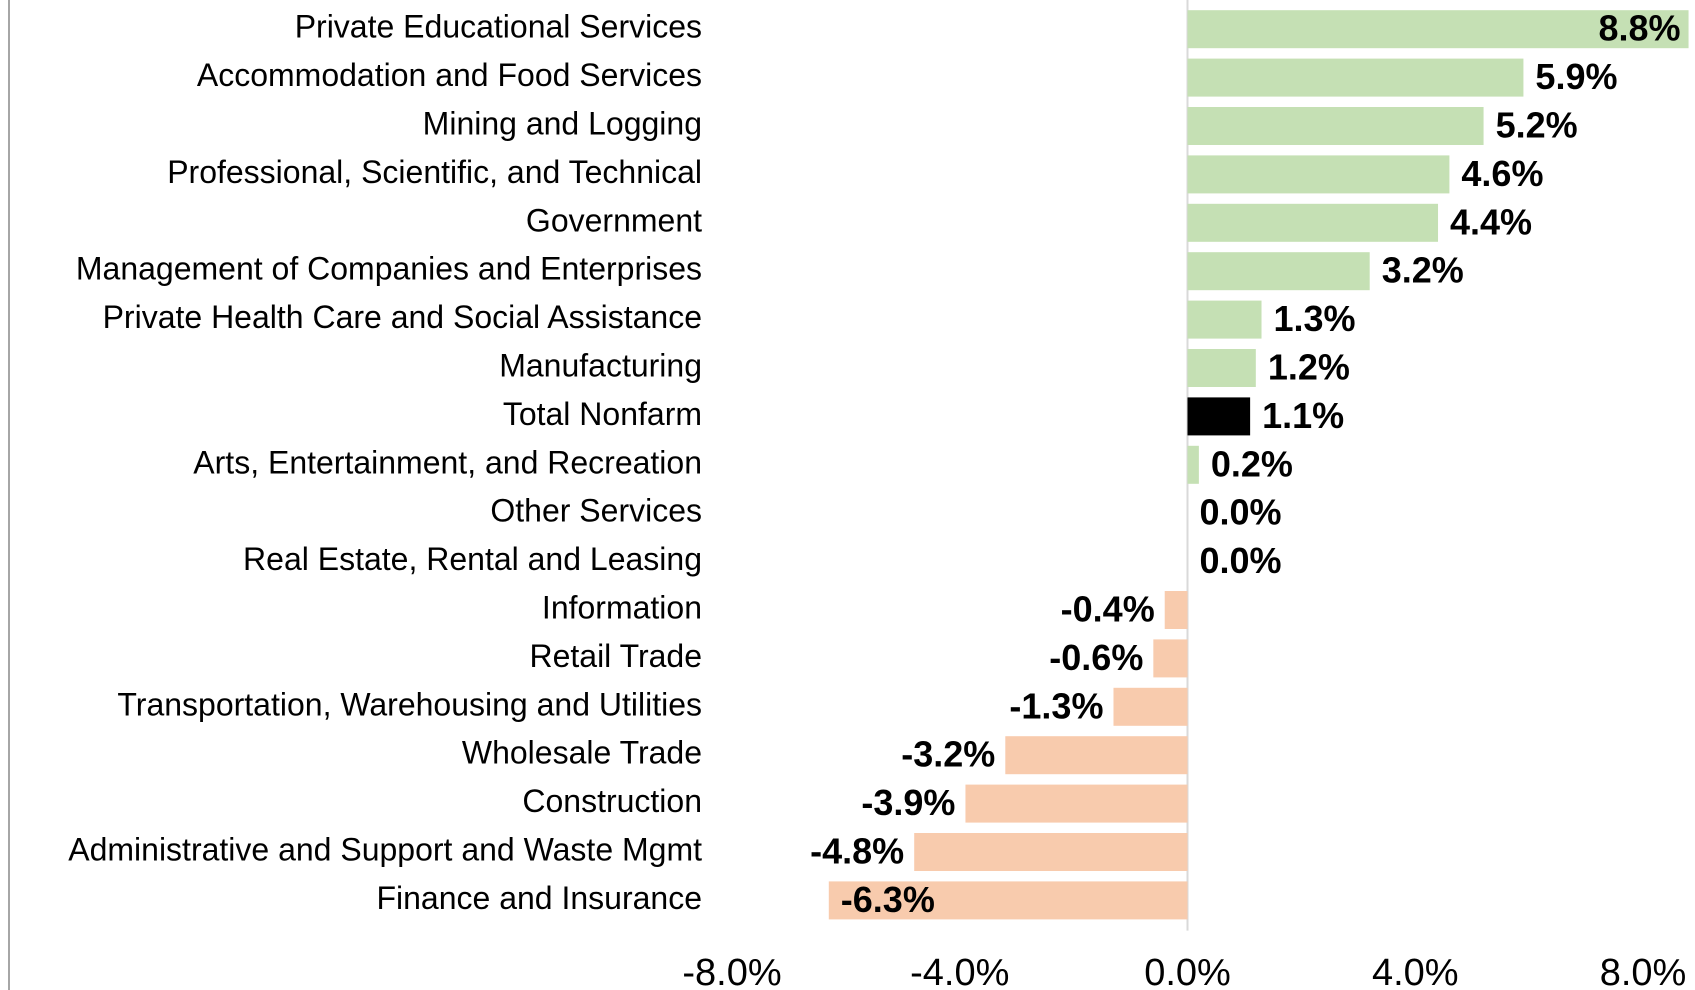 This screenshot has width=1695, height=990. I want to click on category-label: Total Nonfarm, so click(602, 414).